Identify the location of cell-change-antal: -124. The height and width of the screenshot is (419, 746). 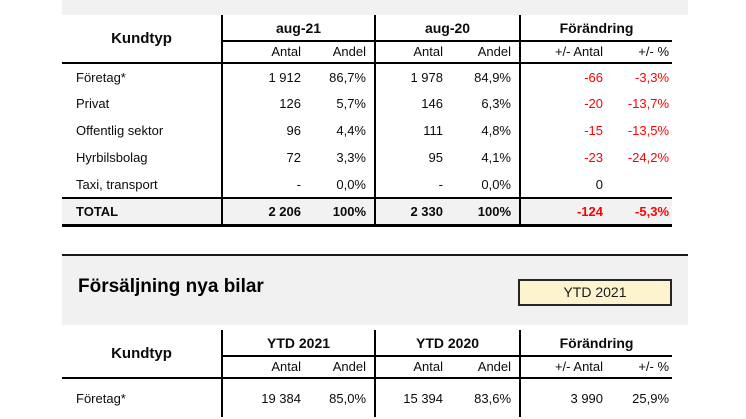
(563, 212).